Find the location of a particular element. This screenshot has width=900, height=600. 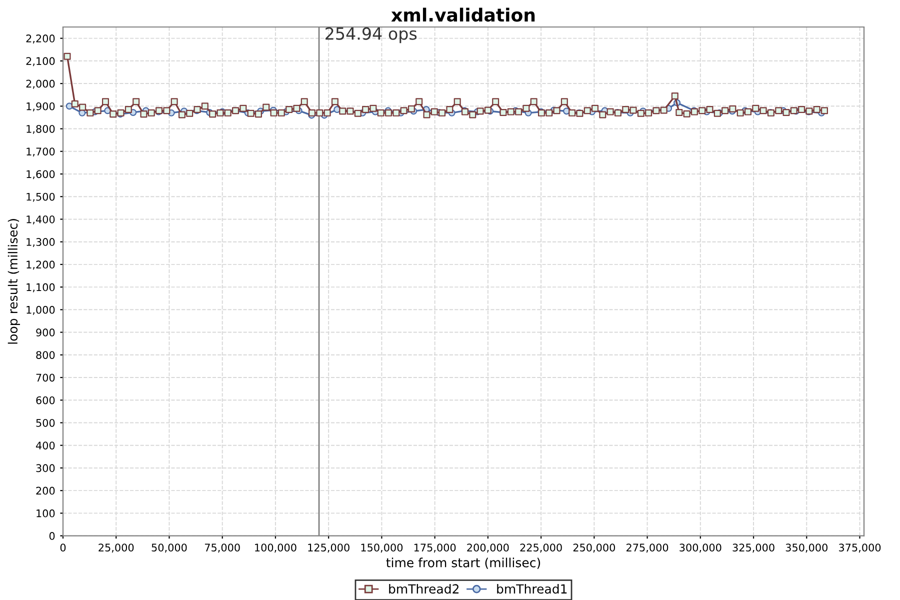

y-tick-label: 1,900 is located at coordinates (40, 107).